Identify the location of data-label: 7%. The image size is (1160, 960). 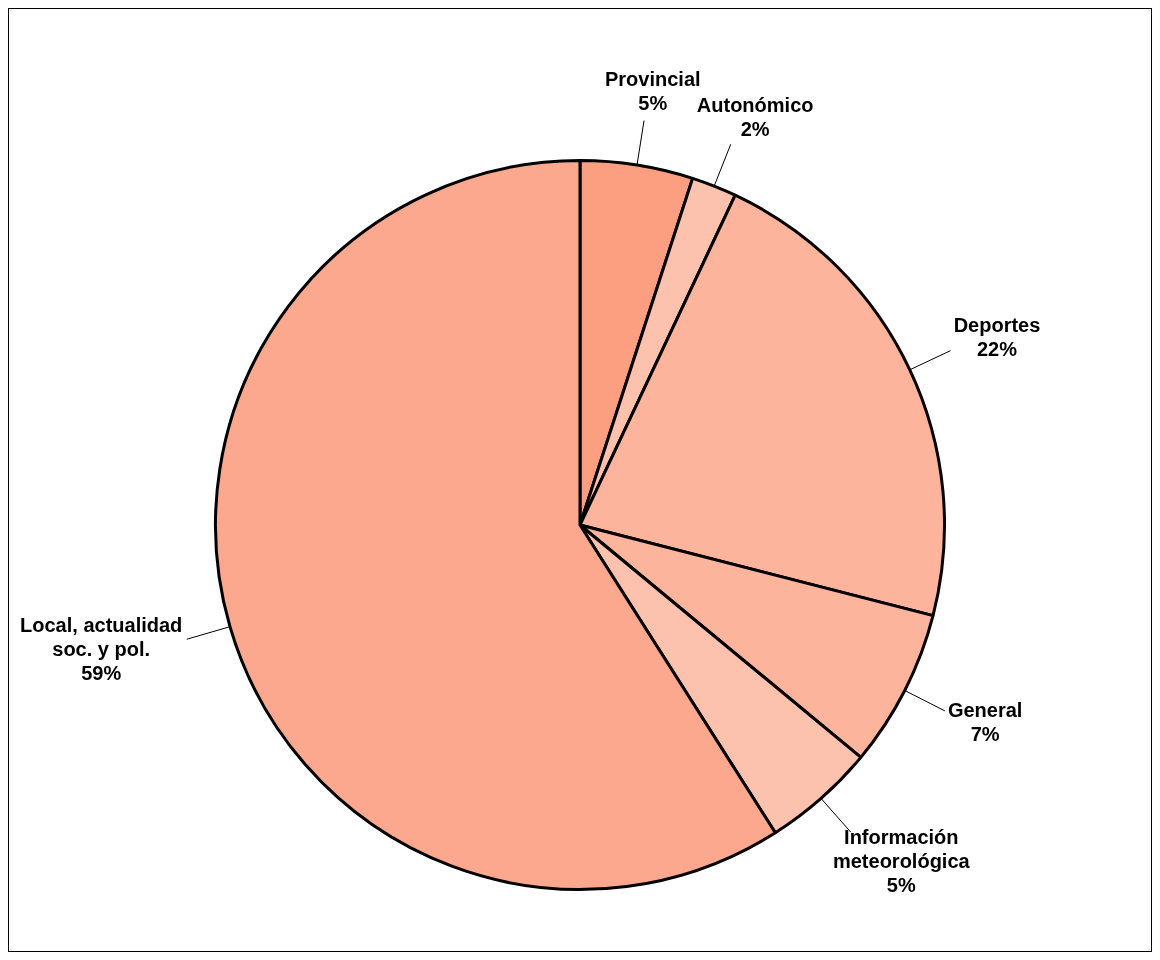
(985, 734).